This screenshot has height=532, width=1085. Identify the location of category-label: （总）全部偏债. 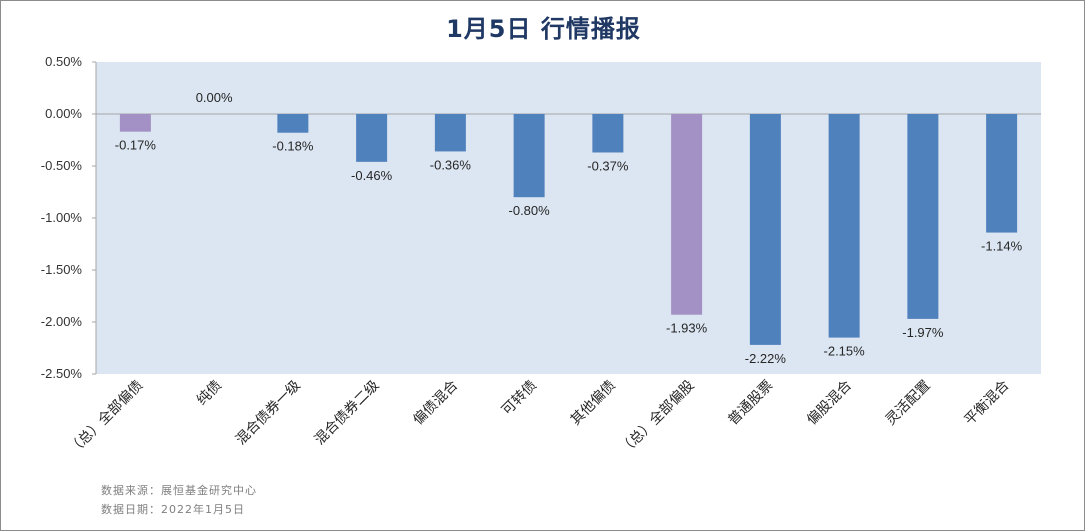
(105, 417).